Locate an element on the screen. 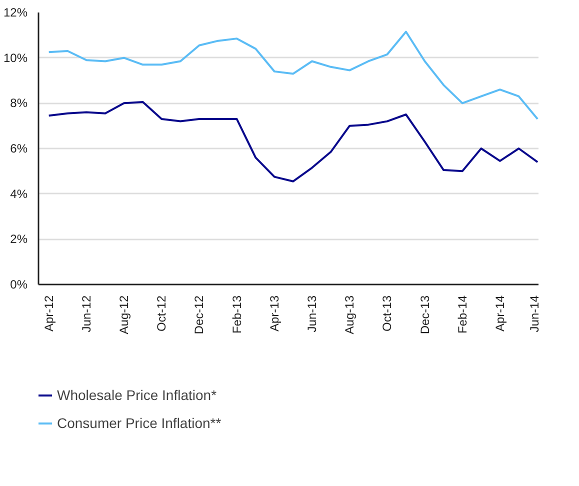 The width and height of the screenshot is (579, 486). x-tick-label: Dec-12 is located at coordinates (199, 314).